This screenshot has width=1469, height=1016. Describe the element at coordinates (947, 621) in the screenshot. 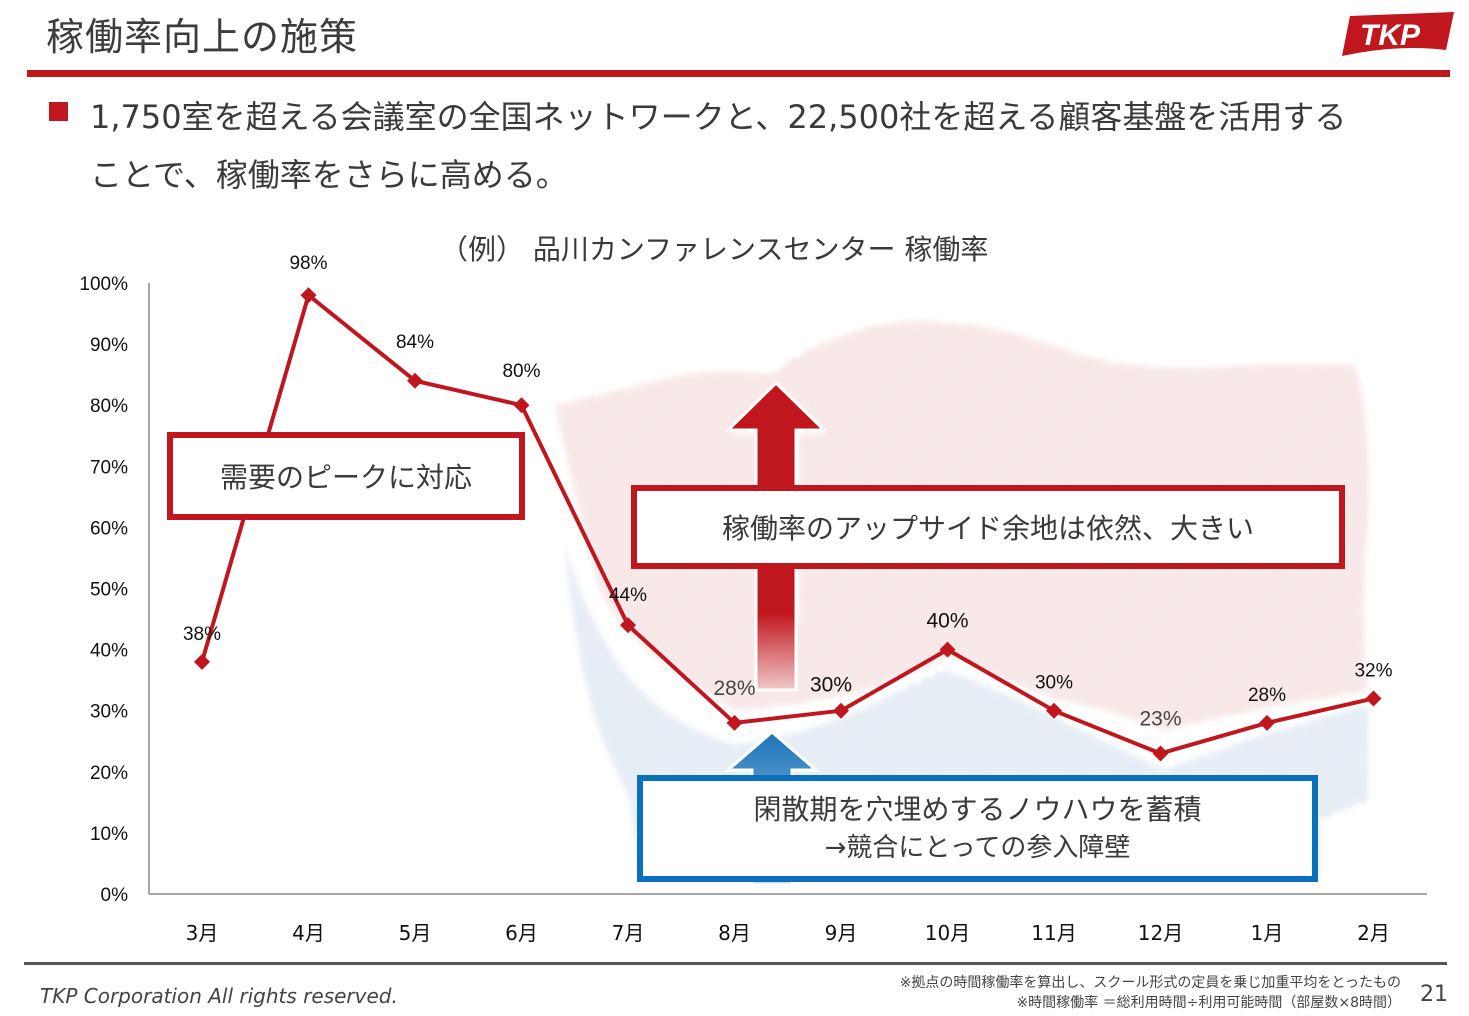

I see `data-label: 40%` at that location.